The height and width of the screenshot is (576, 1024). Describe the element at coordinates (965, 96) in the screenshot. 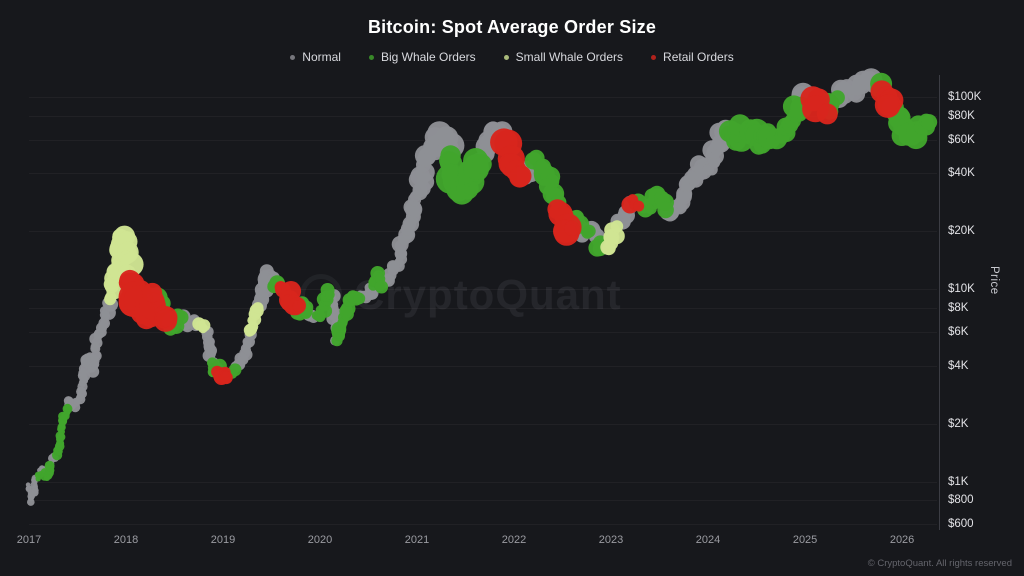

I see `y-tick-label: $100K` at that location.